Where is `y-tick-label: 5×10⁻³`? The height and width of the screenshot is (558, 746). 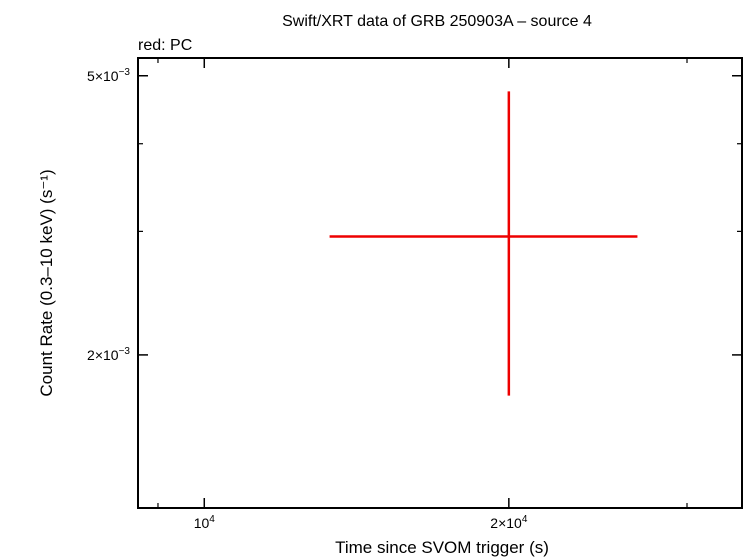 y-tick-label: 5×10⁻³ is located at coordinates (108, 75).